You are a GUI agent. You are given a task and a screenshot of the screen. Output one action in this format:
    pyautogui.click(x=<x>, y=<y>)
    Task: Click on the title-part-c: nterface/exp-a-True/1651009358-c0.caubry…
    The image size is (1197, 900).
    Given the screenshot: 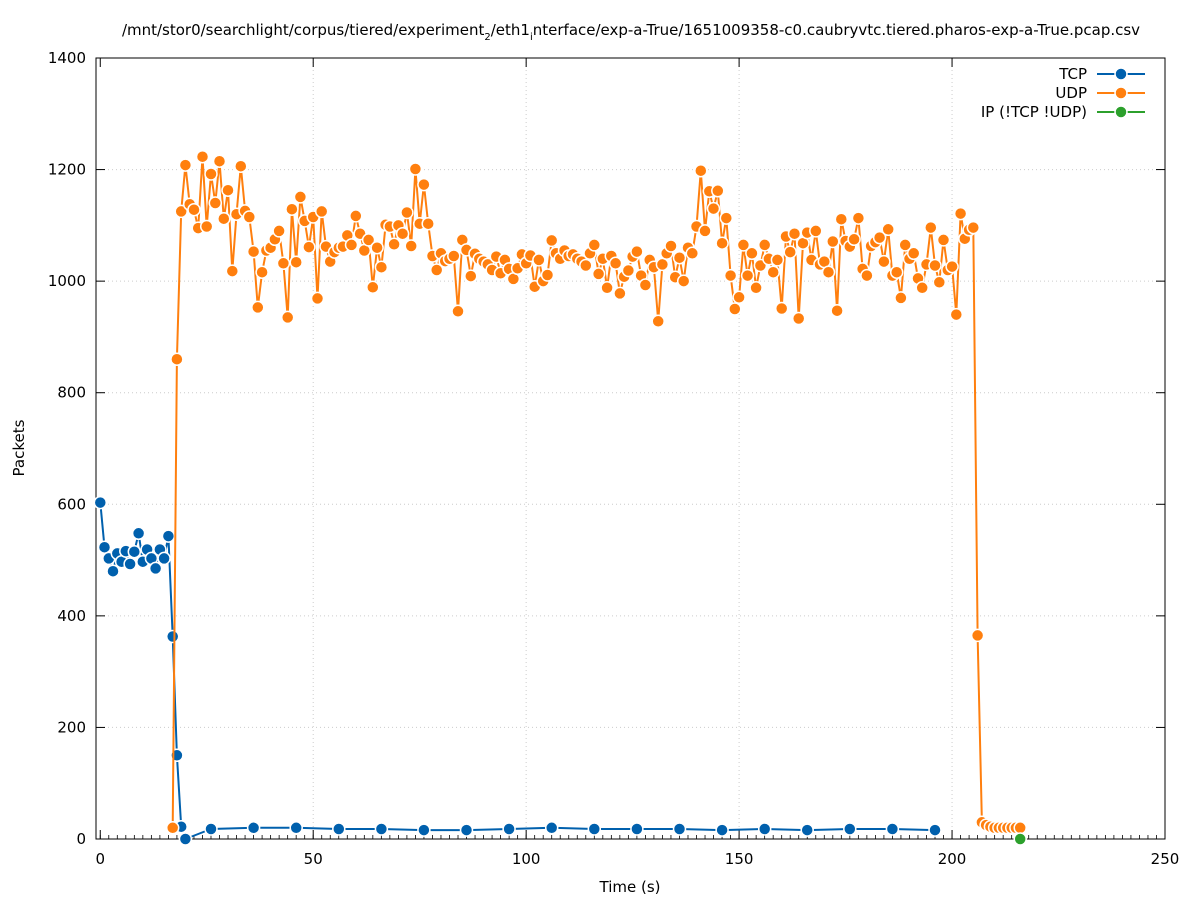 What is the action you would take?
    pyautogui.click(x=836, y=30)
    